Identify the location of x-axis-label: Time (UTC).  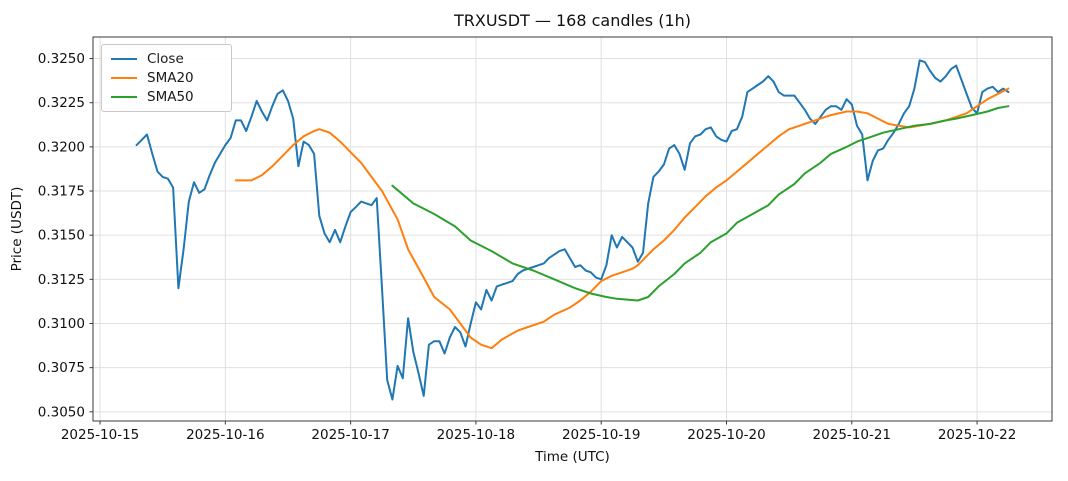
(572, 457).